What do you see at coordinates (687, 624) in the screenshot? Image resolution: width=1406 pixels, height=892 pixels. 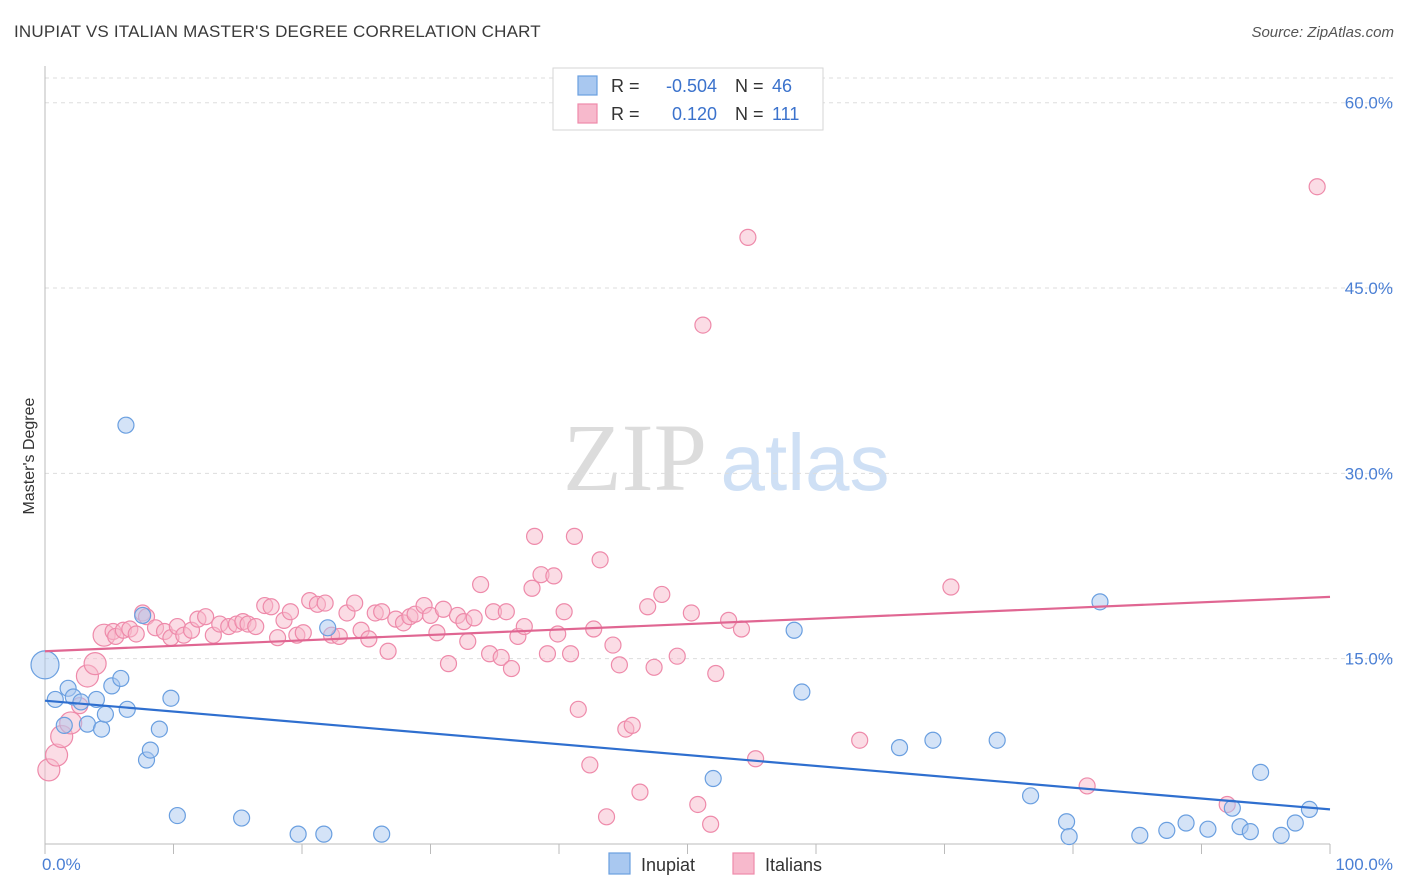 I see `italians-trend-line` at bounding box center [687, 624].